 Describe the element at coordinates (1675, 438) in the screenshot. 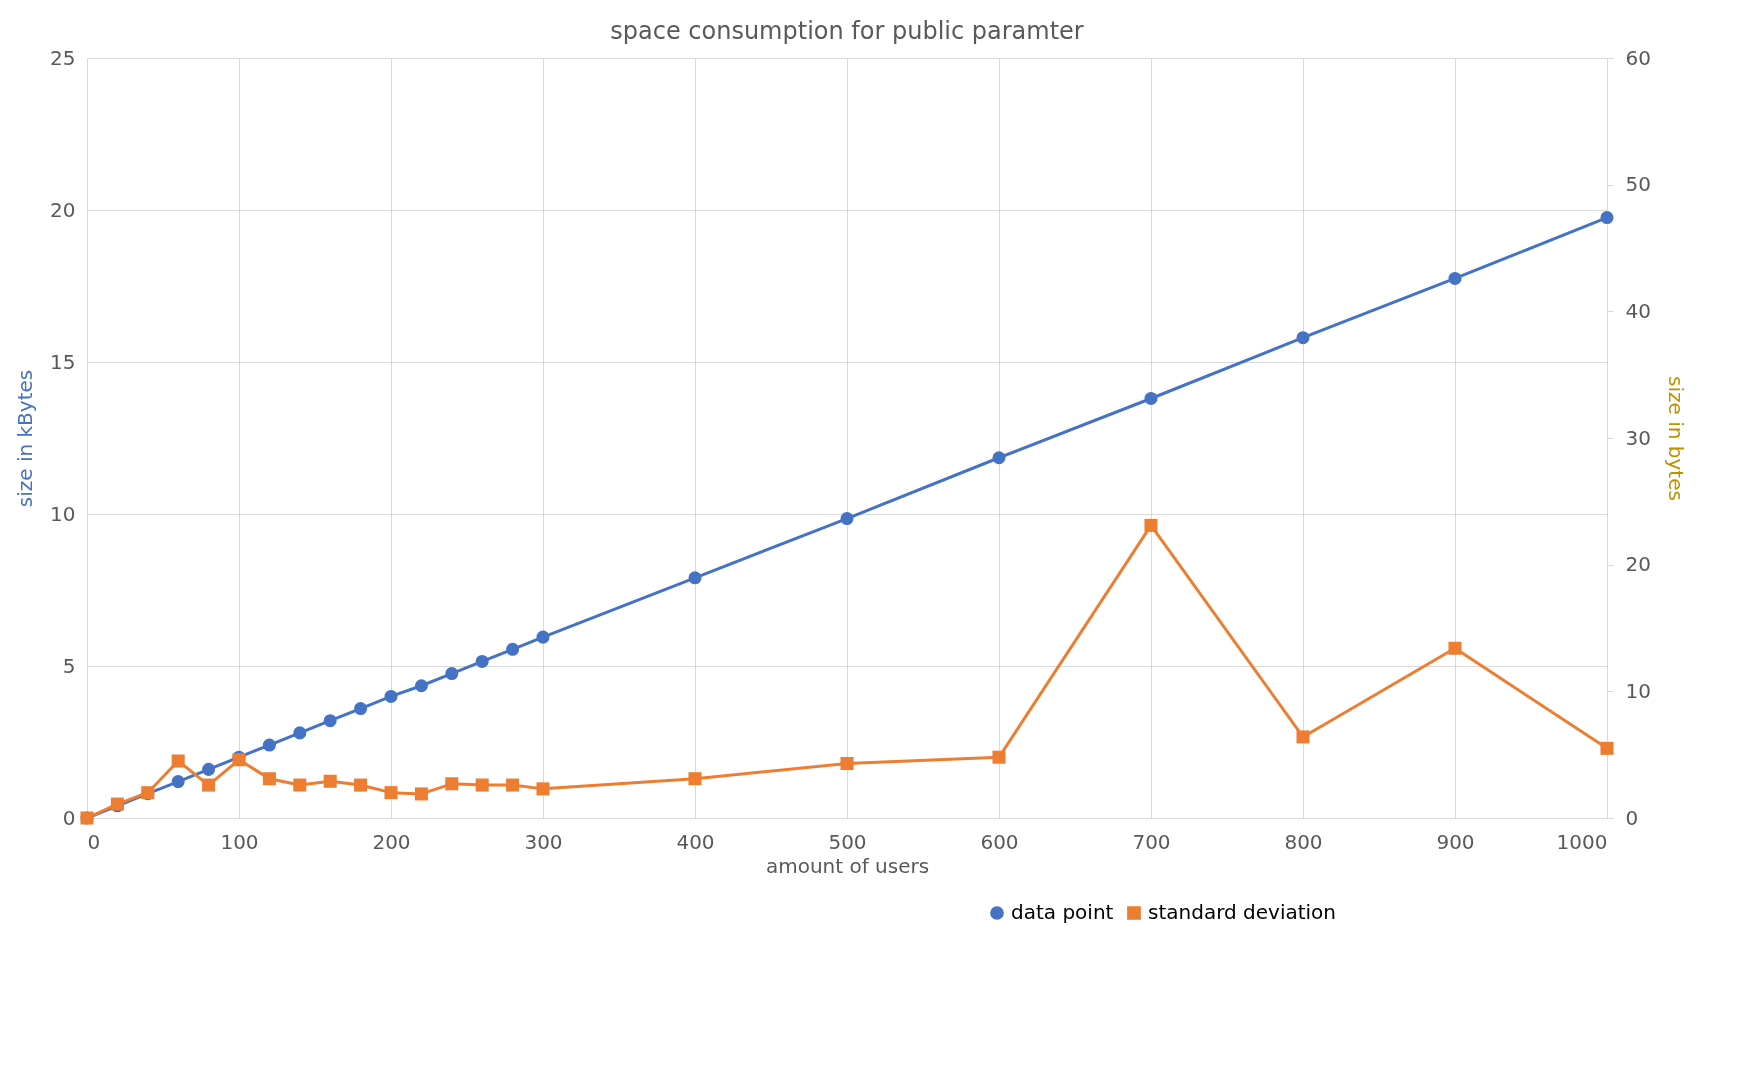

I see `y2-axis-title: size in bytes` at that location.